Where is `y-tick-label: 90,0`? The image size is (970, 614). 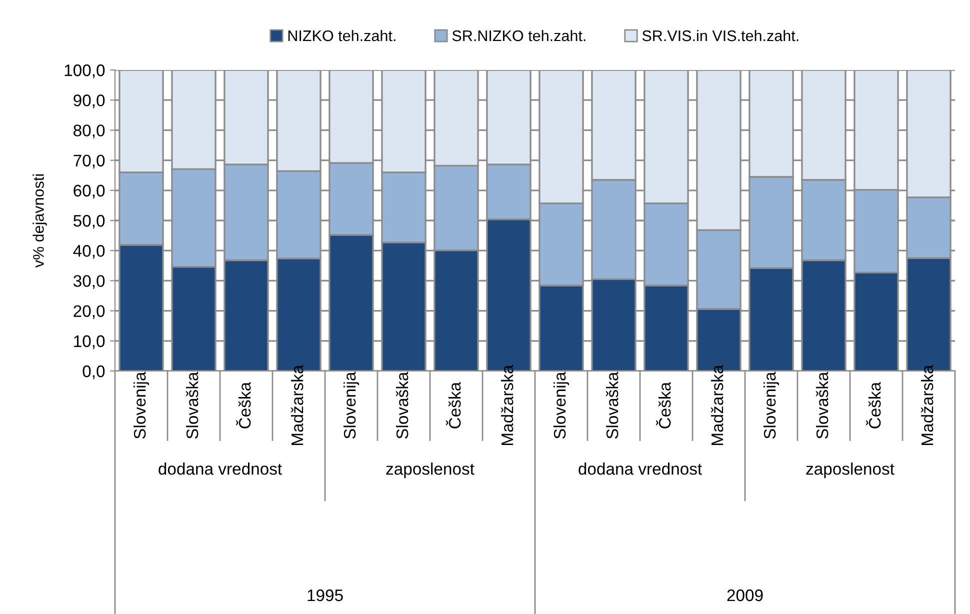
y-tick-label: 90,0 is located at coordinates (89, 101).